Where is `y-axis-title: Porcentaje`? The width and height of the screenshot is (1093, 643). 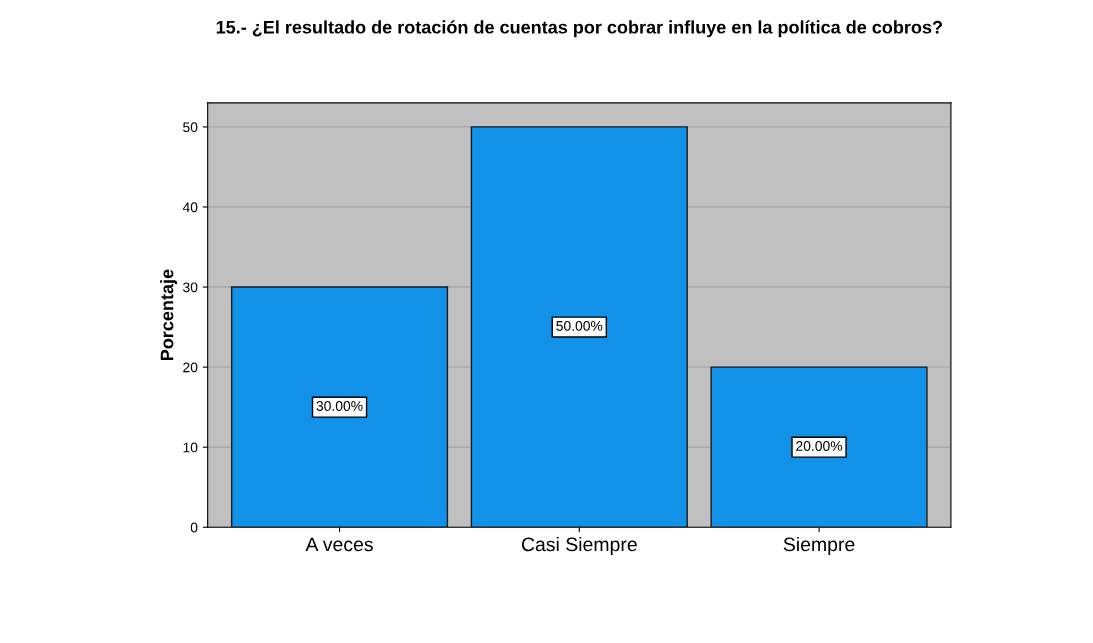 y-axis-title: Porcentaje is located at coordinates (168, 315).